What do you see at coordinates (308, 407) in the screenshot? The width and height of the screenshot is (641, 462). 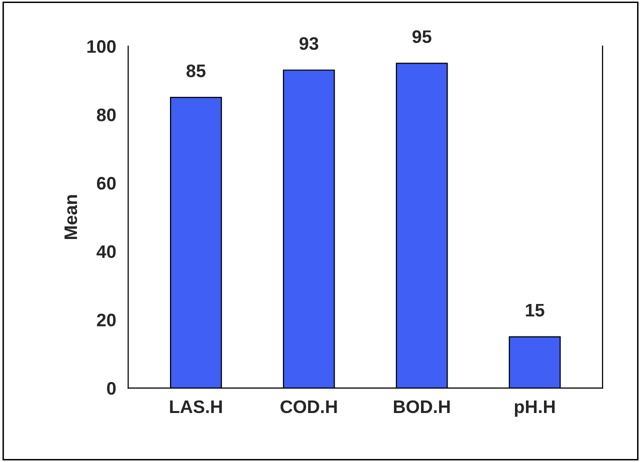 I see `x-tick-label: COD.H` at bounding box center [308, 407].